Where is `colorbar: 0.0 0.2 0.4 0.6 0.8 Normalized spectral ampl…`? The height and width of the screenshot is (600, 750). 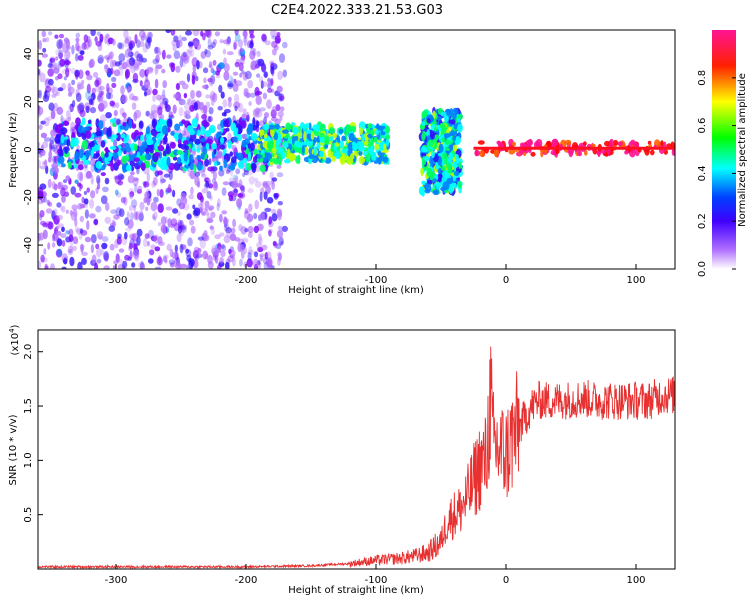 colorbar: 0.0 0.2 0.4 0.6 0.8 Normalized spectral ampl… is located at coordinates (722, 153).